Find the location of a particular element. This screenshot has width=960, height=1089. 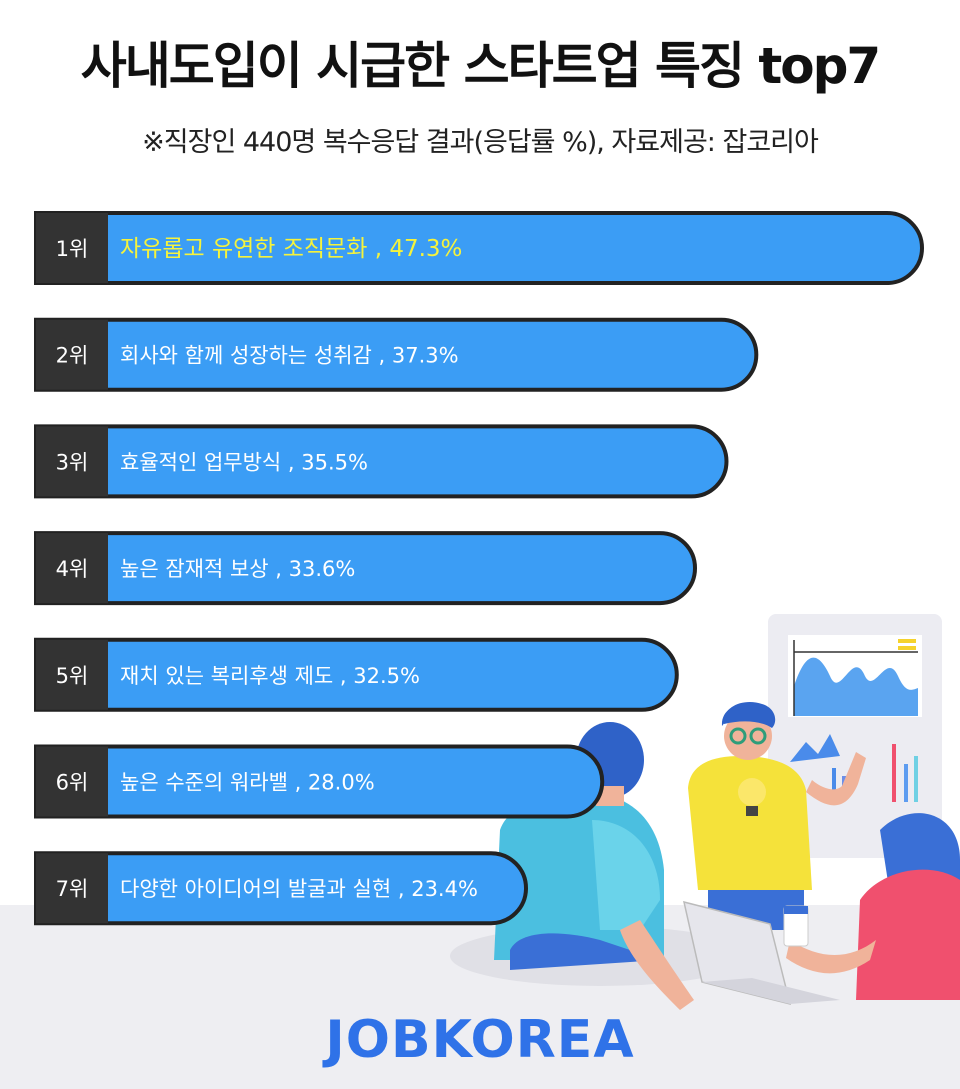

bar-value-label: 높은 수준의 워라밸 , 28.0% is located at coordinates (247, 783).